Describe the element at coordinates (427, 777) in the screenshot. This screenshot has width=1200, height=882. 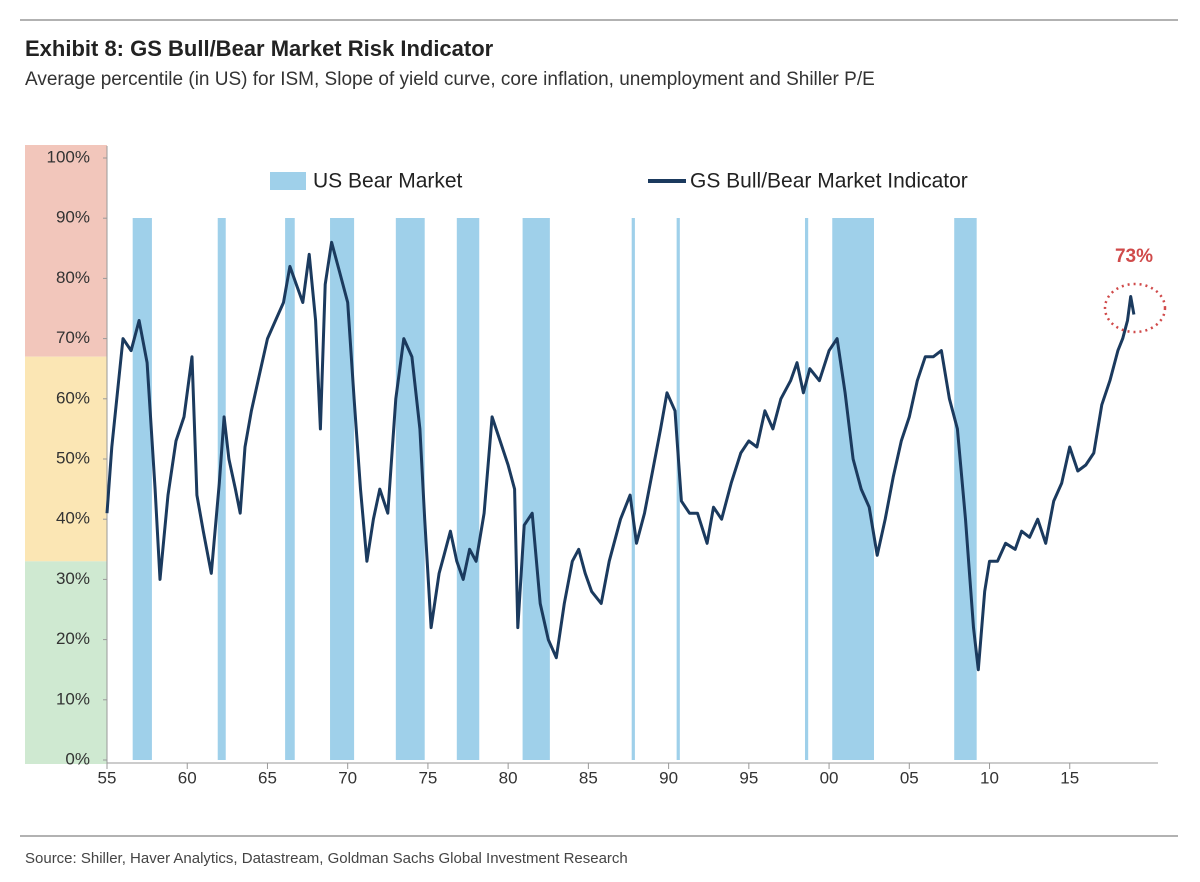
I see `x-tick-label: 75` at that location.